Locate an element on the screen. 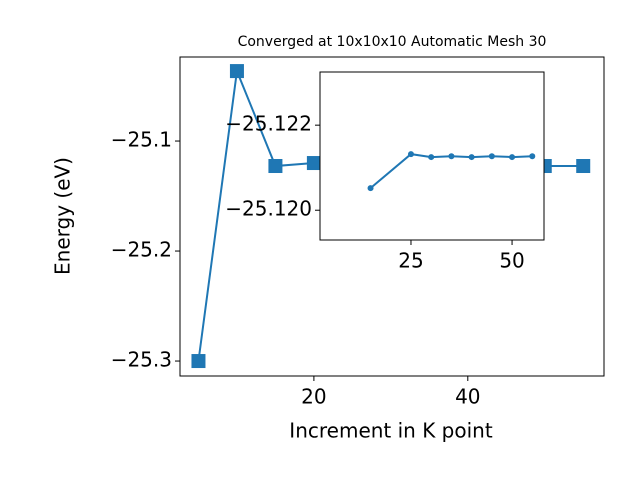  y-tick-label: −25.120 is located at coordinates (268, 209).